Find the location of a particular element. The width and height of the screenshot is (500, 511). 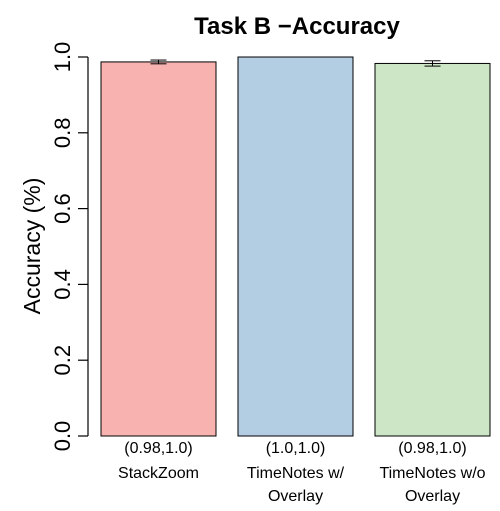

x-interval-label: (1.0,1.0) is located at coordinates (296, 448).